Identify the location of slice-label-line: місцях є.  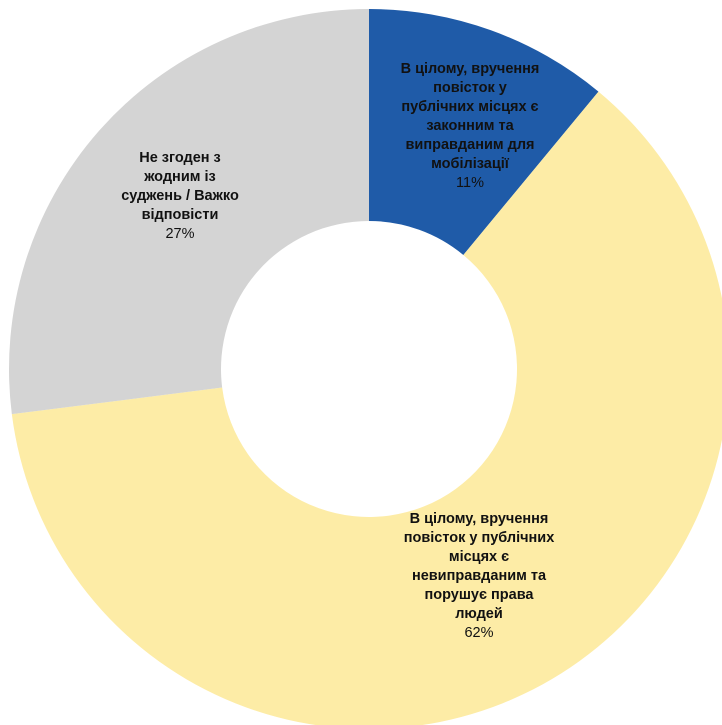
(479, 557).